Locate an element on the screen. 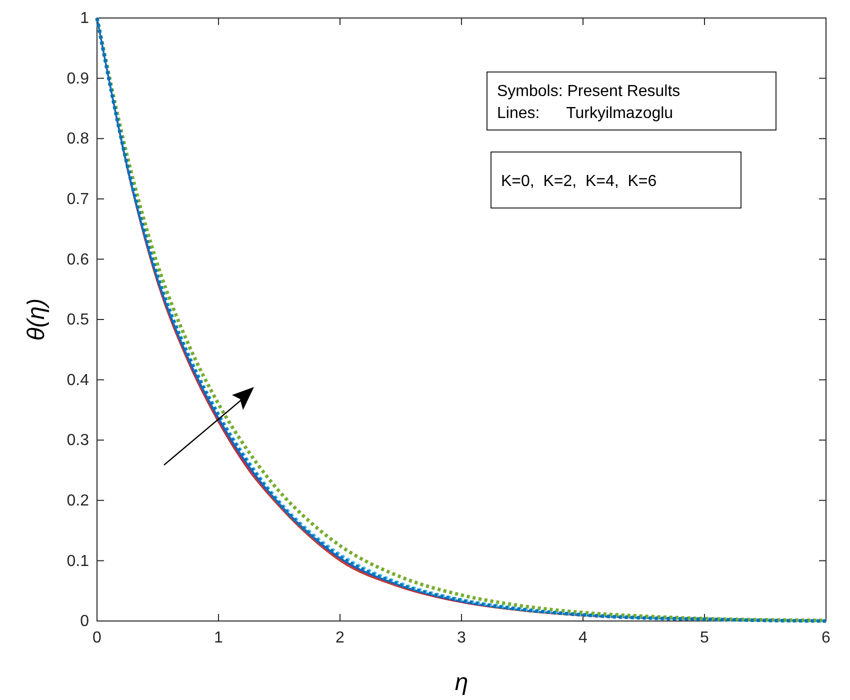 The height and width of the screenshot is (700, 850). y-tick-label: 0.2 is located at coordinates (78, 501).